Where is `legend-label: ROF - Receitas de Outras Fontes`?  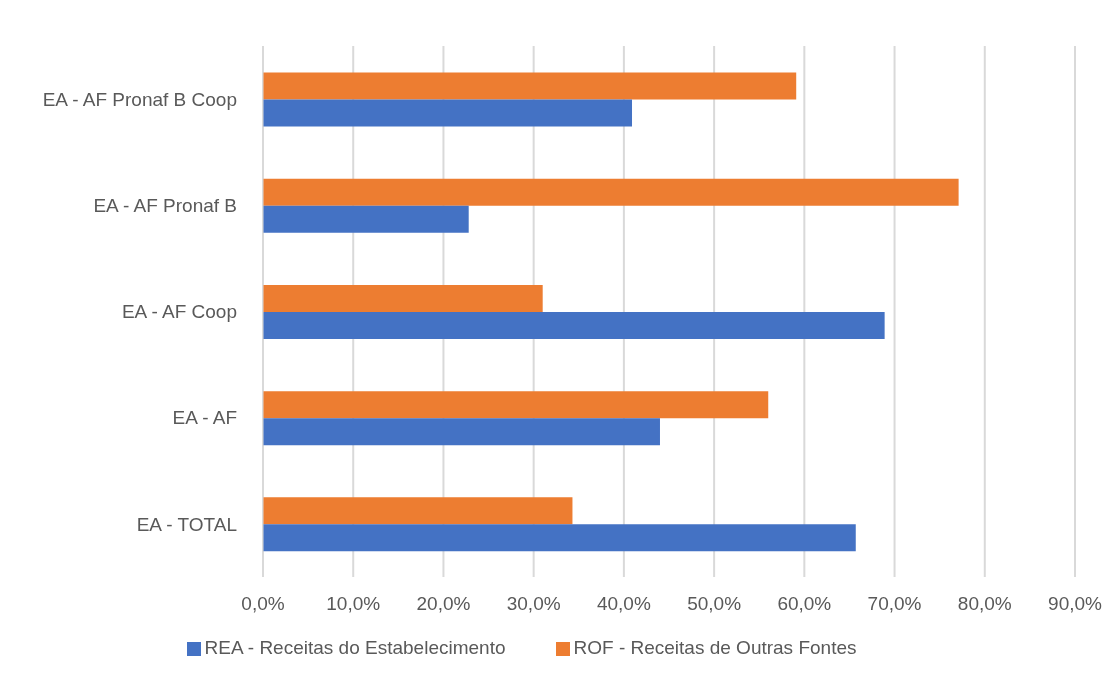
legend-label: ROF - Receitas de Outras Fontes is located at coordinates (715, 647).